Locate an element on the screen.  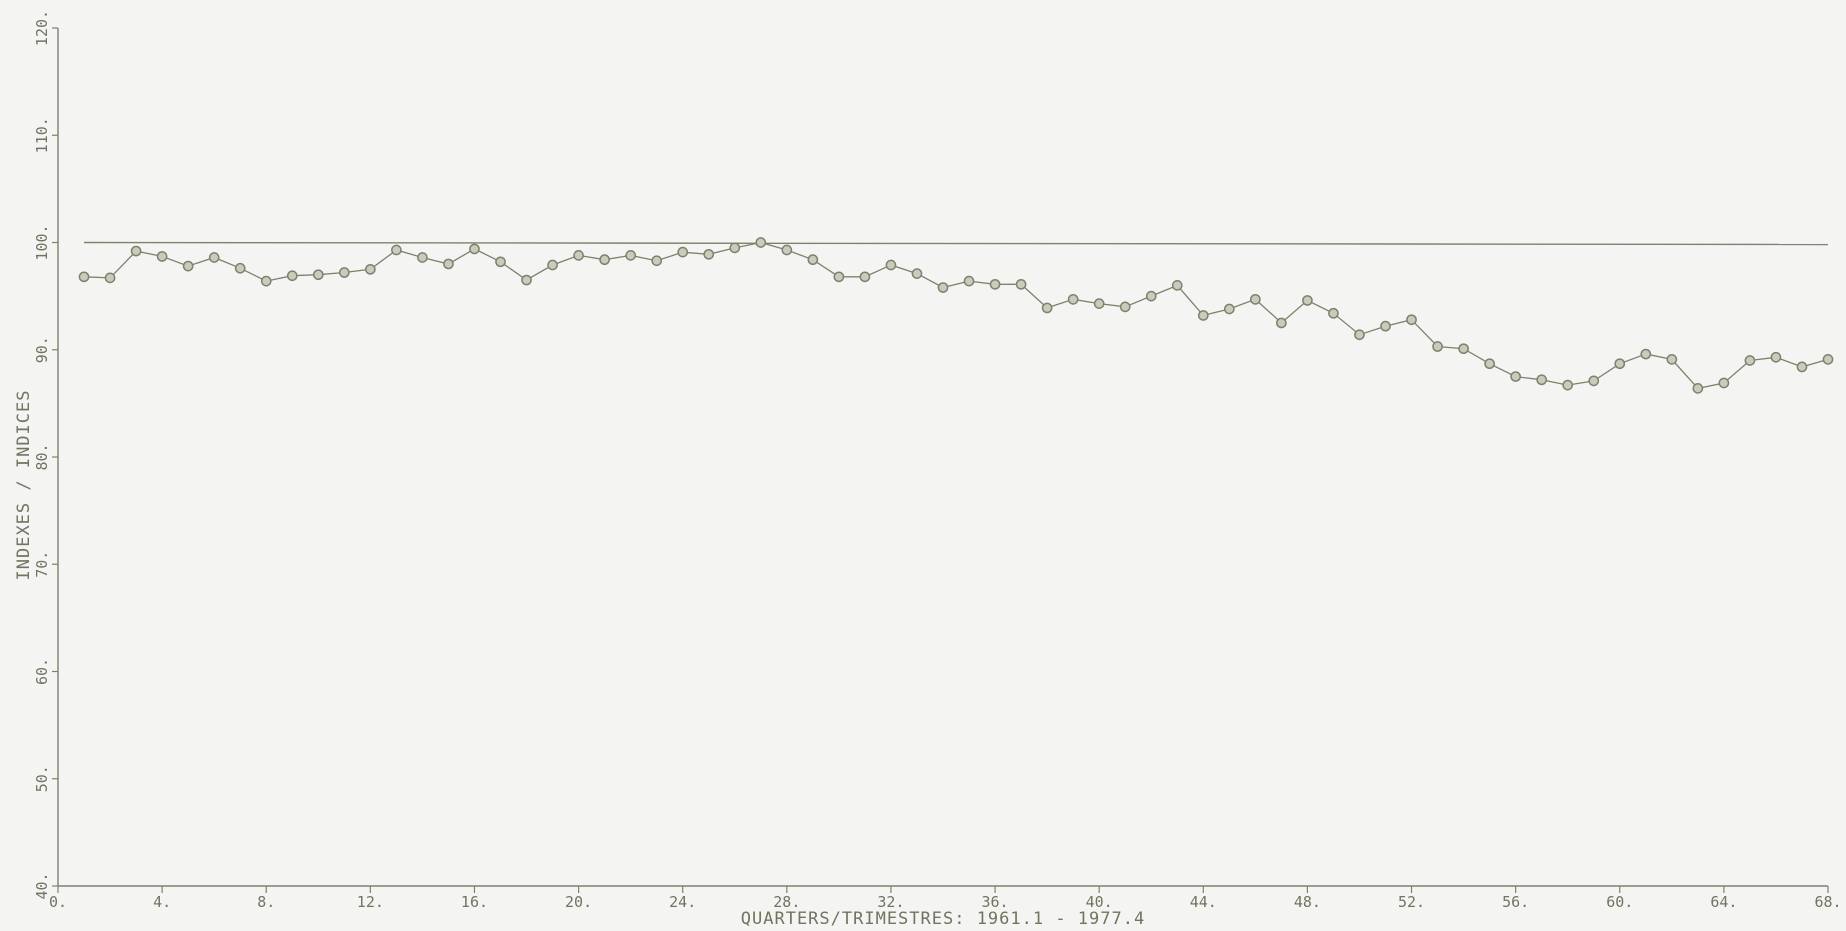
x-tick-label: 8. is located at coordinates (266, 902).